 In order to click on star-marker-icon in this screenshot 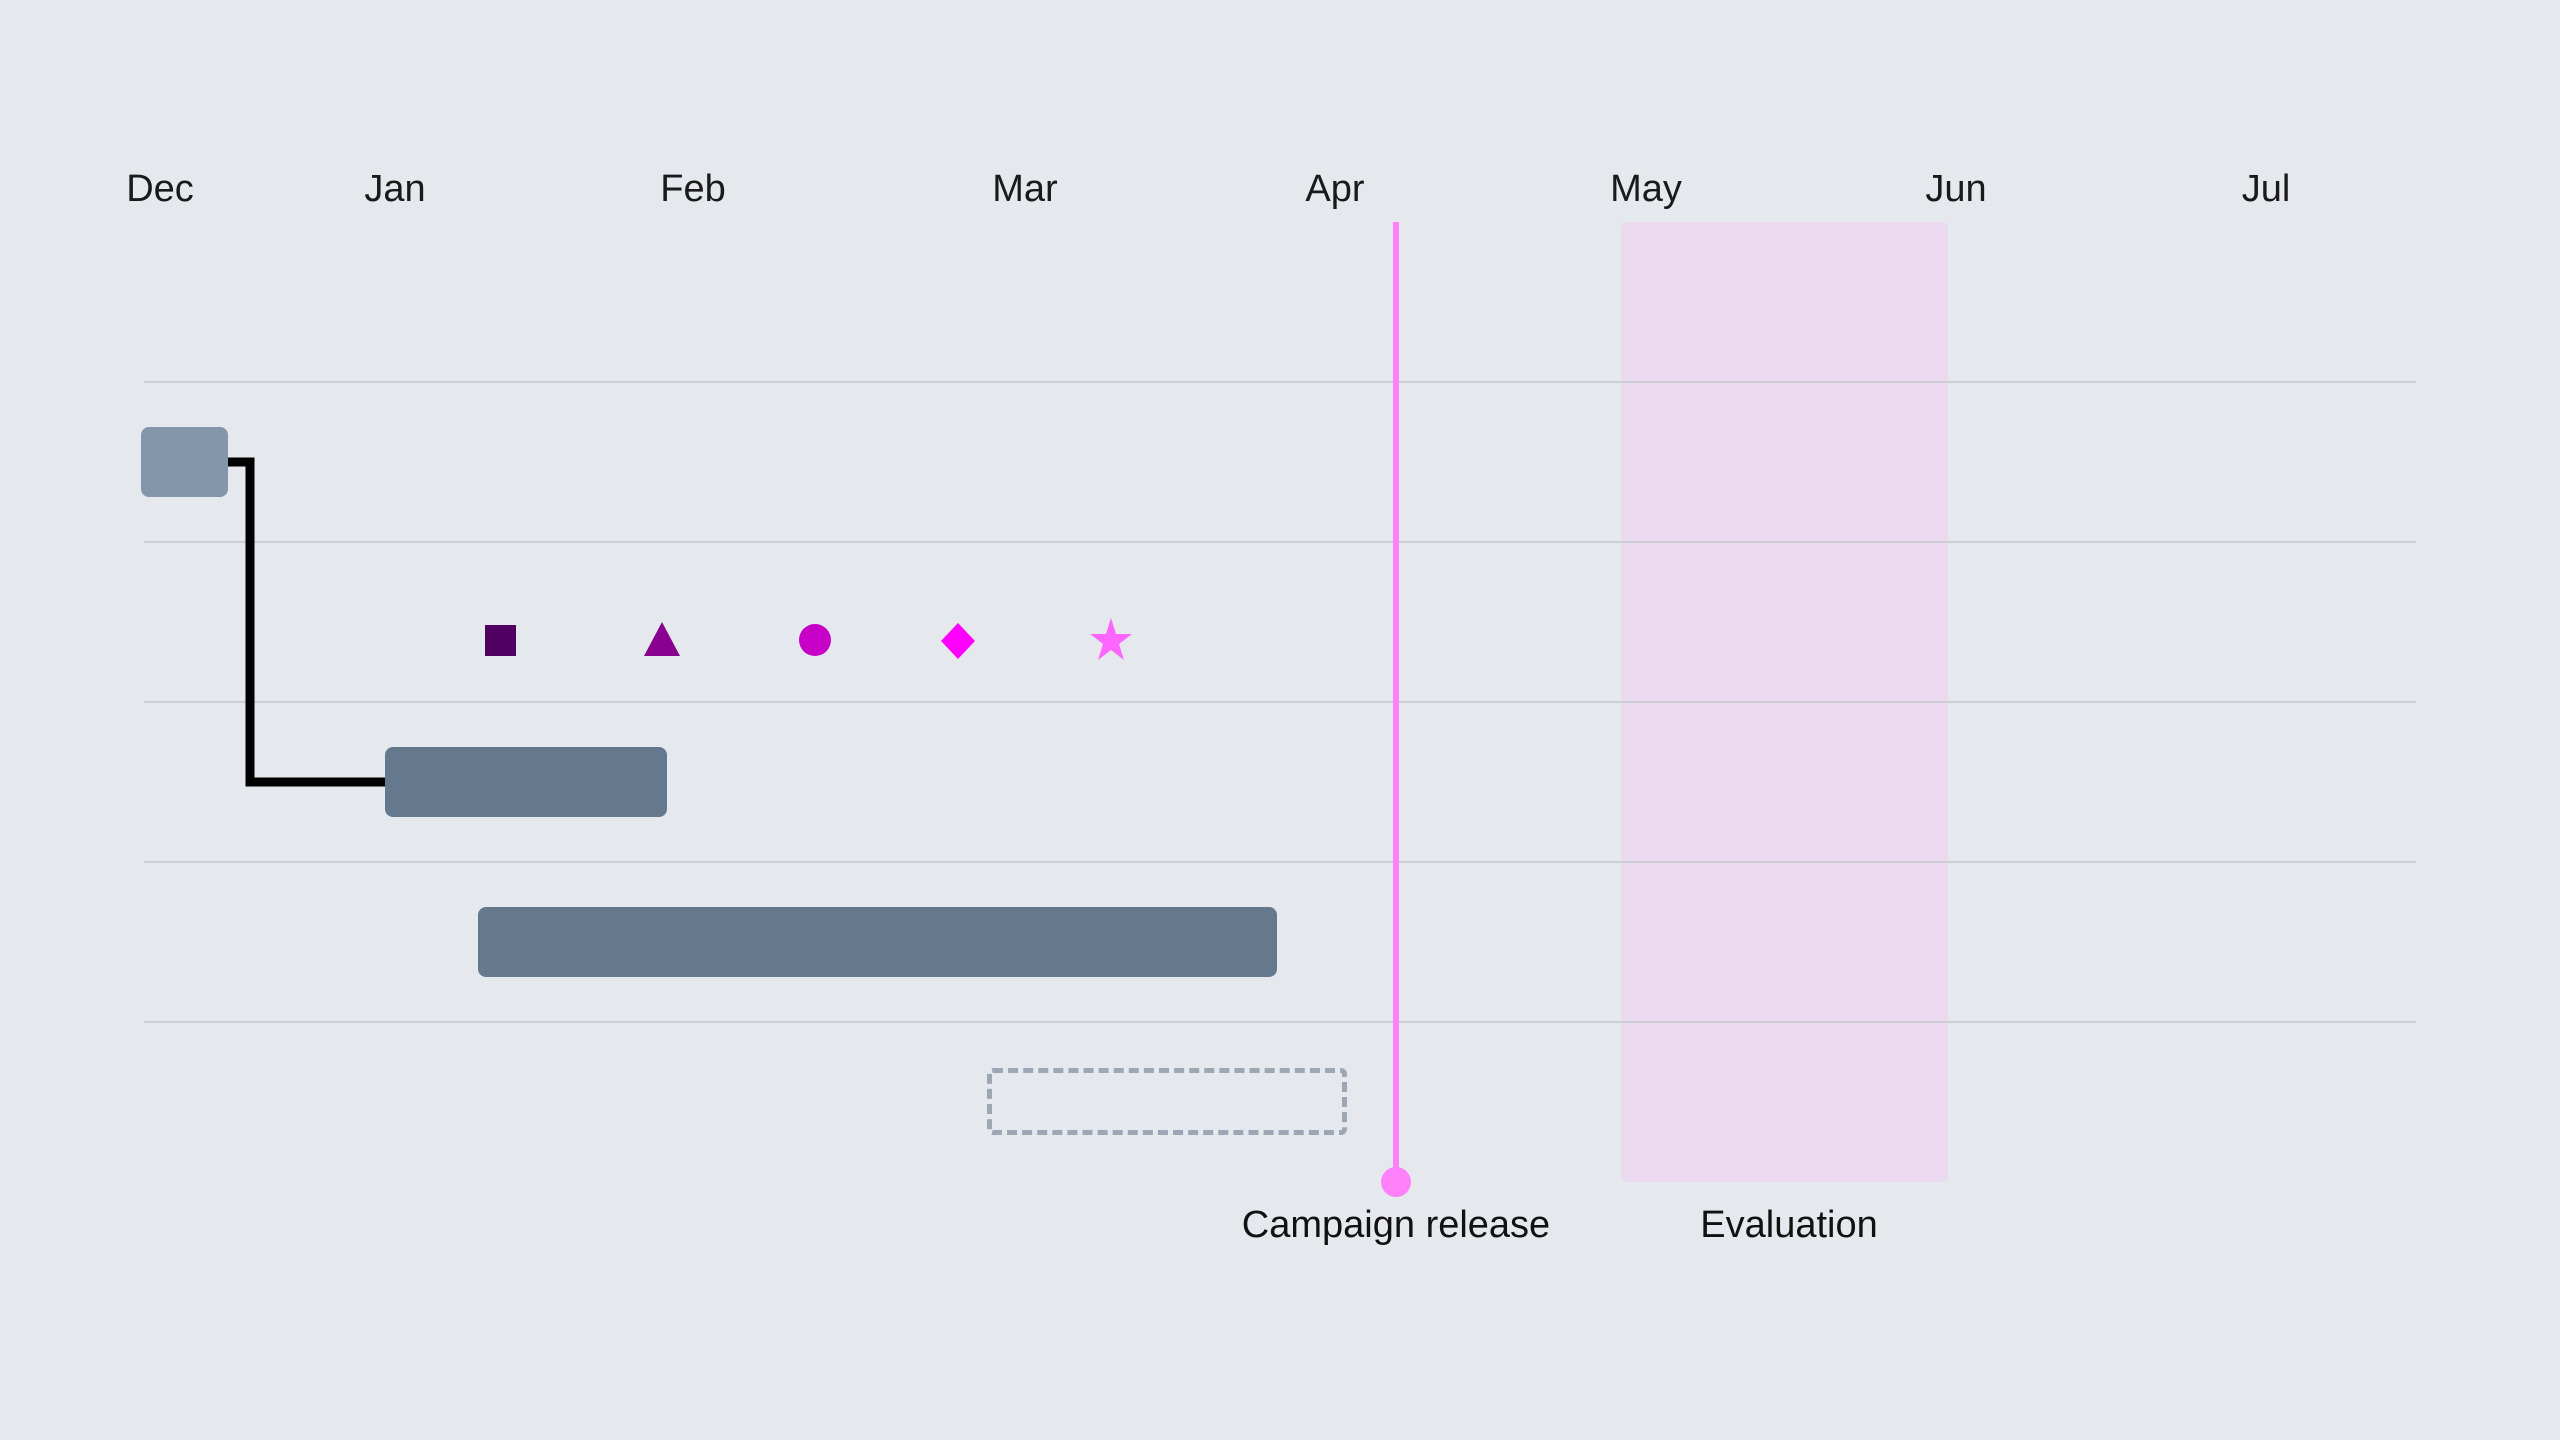, I will do `click(1111, 639)`.